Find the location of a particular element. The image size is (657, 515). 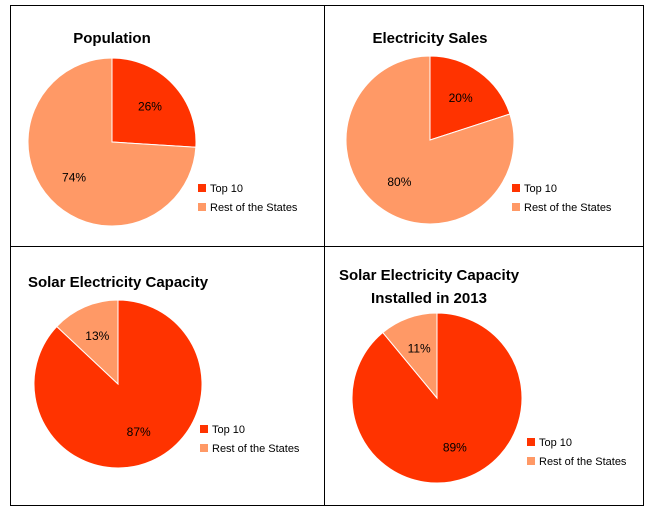

slice-label: 26% is located at coordinates (150, 106).